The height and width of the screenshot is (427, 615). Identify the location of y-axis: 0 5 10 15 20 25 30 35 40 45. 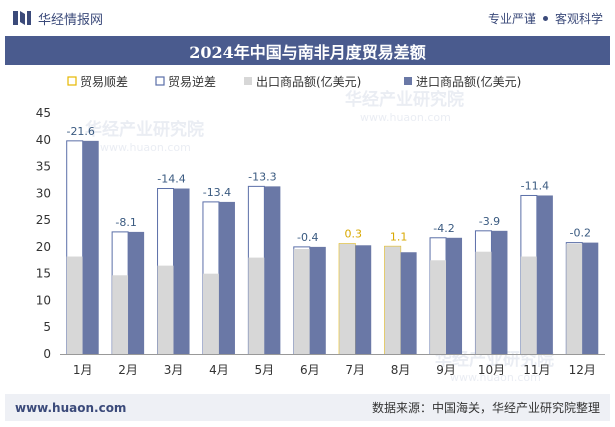
(43, 233).